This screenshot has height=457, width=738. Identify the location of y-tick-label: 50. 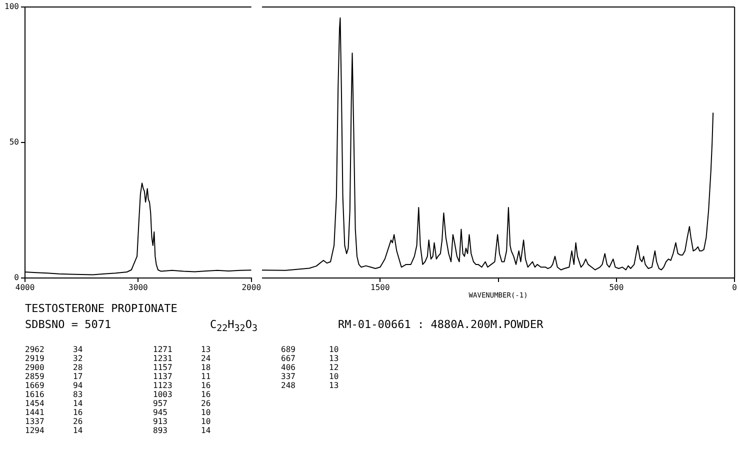
(14, 142).